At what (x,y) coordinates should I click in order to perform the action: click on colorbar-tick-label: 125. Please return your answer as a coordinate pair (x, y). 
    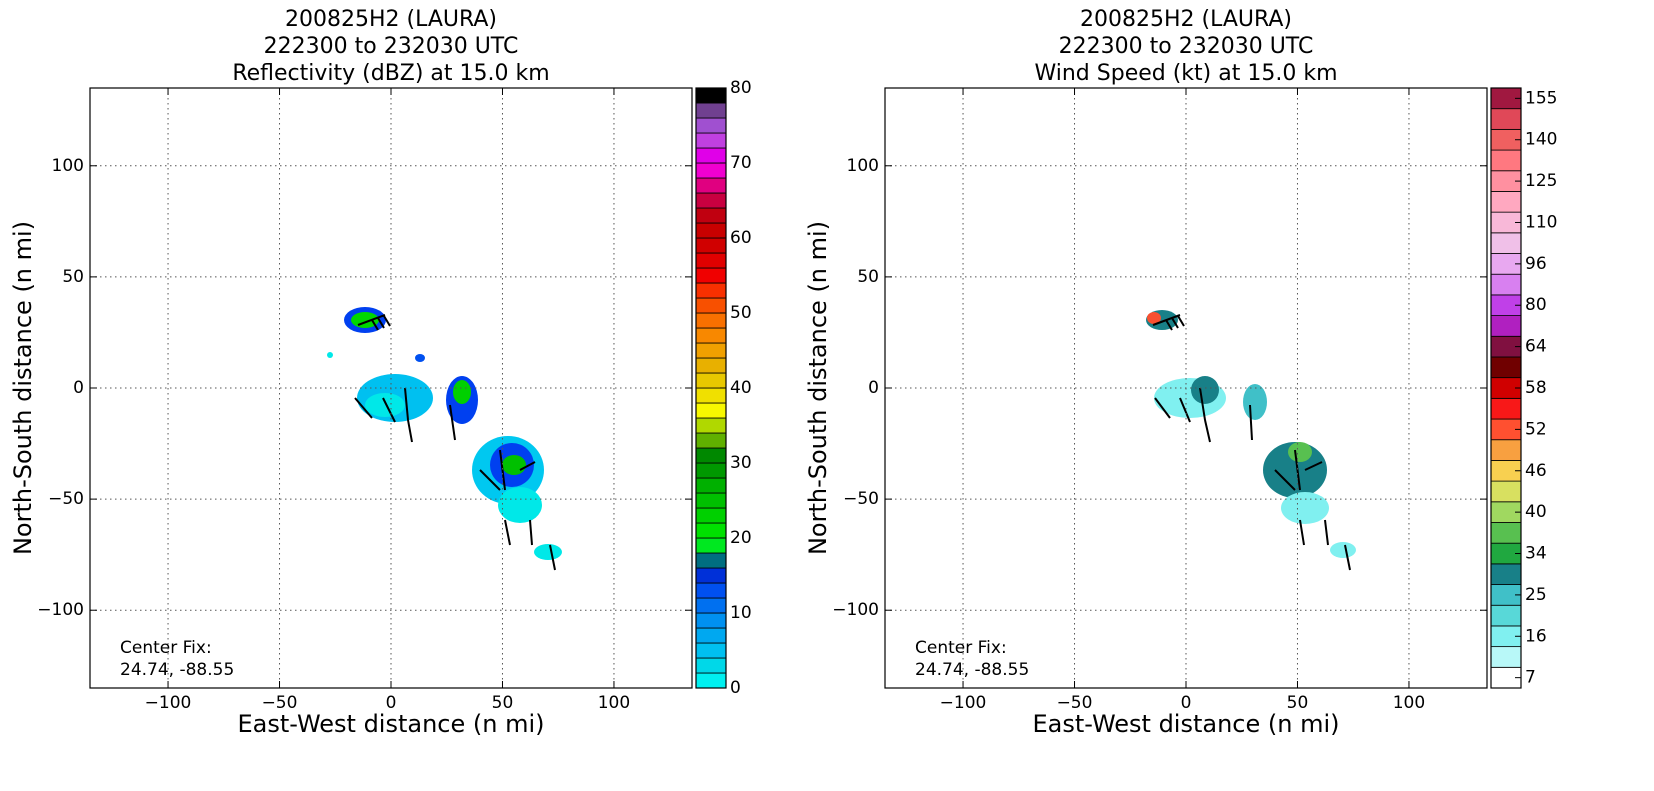
    Looking at the image, I should click on (1541, 181).